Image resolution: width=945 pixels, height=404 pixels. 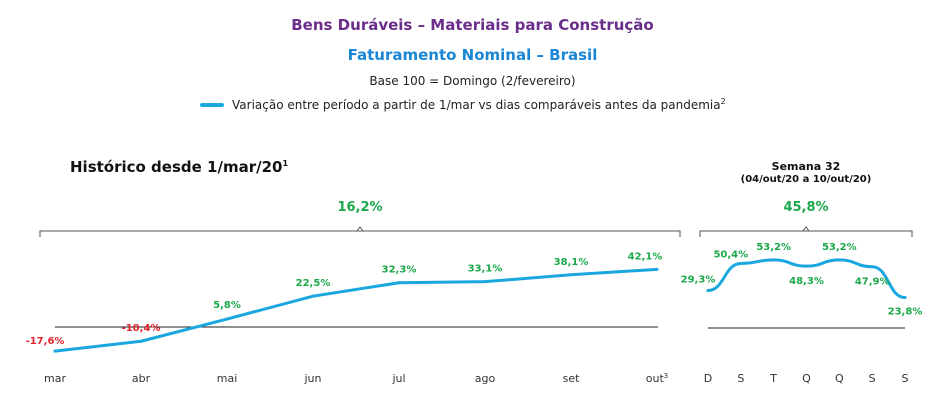 I want to click on history-x-tick: abr, so click(x=141, y=378).